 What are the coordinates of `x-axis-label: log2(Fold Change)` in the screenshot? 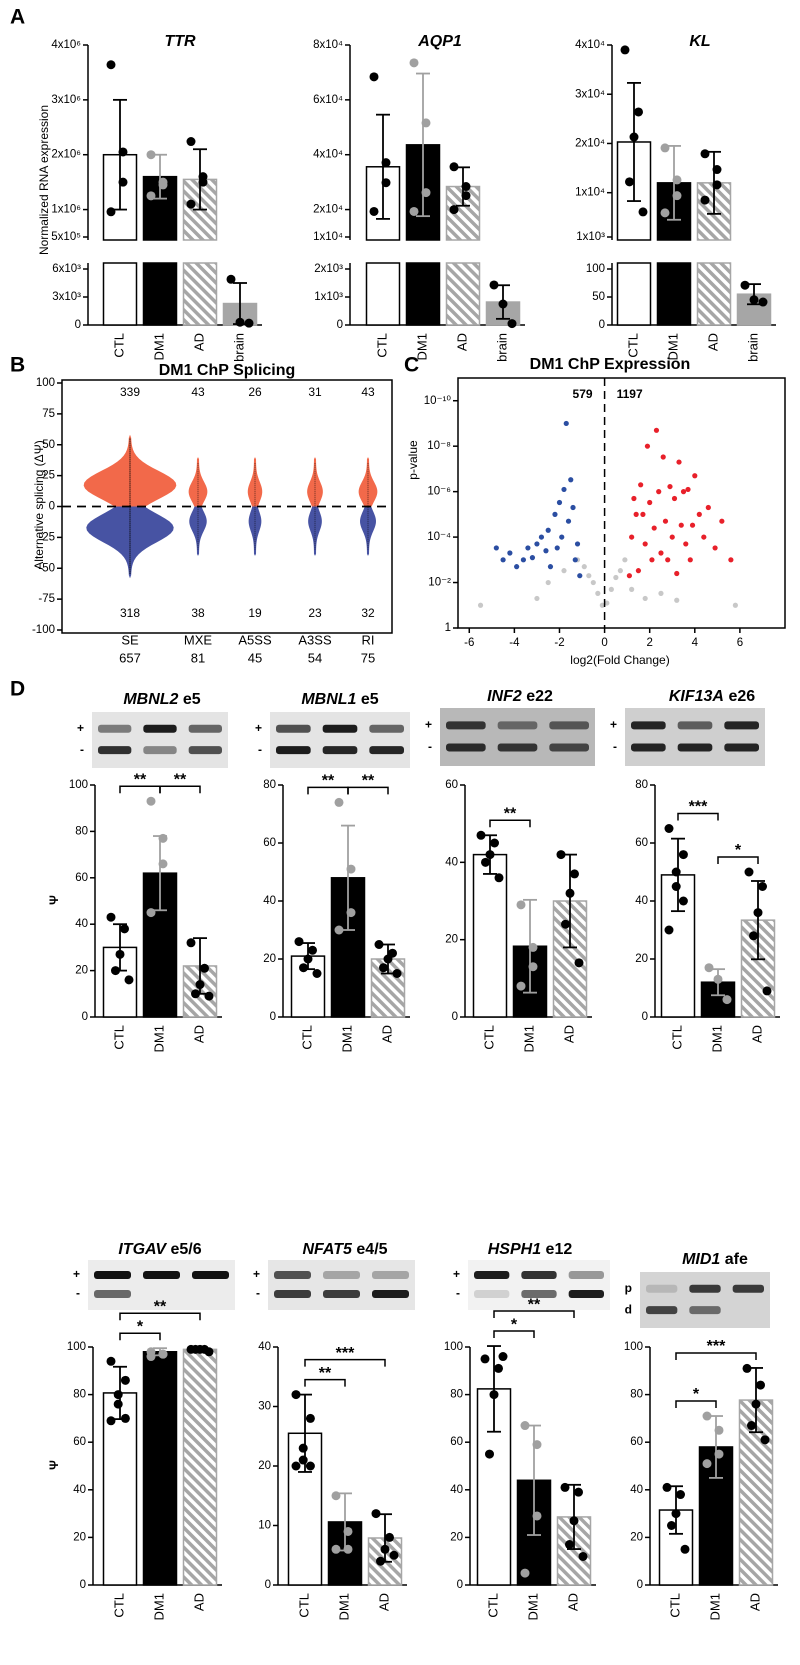 It's located at (619, 660).